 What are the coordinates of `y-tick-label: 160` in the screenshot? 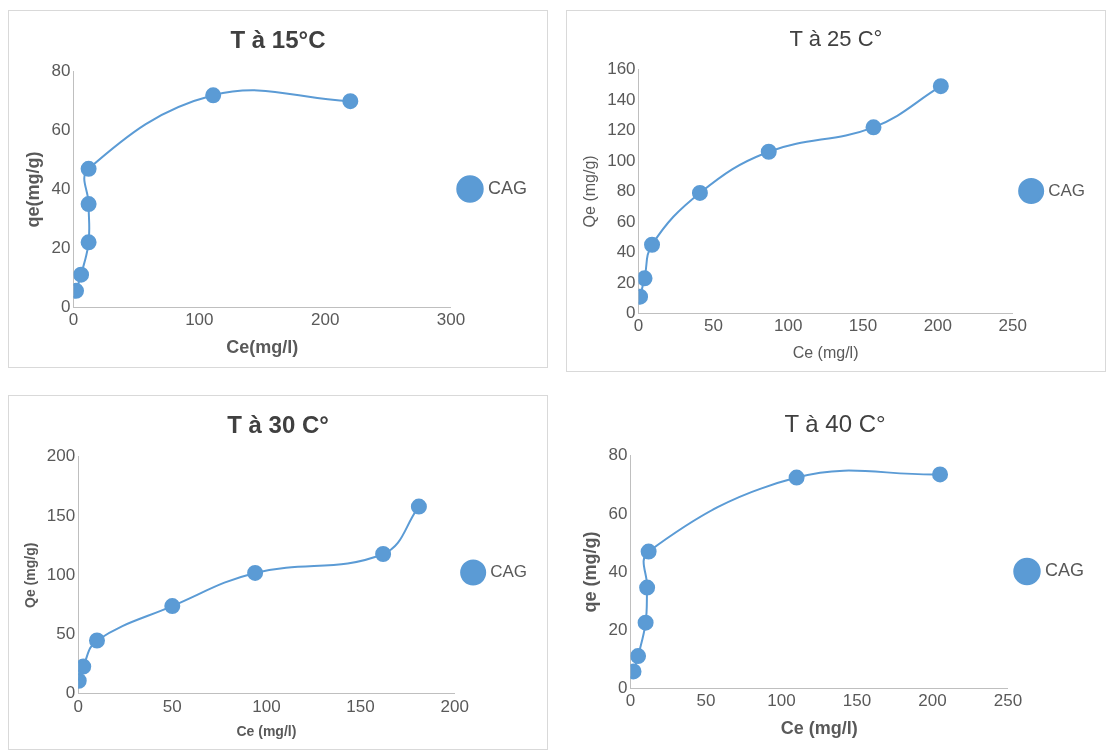 It's located at (621, 69).